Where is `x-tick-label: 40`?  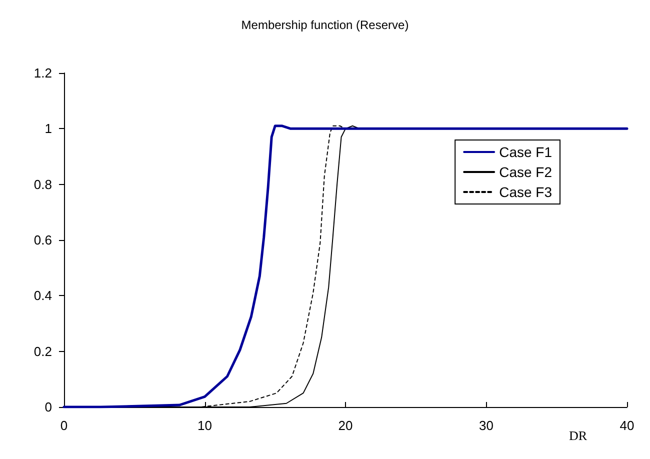 x-tick-label: 40 is located at coordinates (627, 425).